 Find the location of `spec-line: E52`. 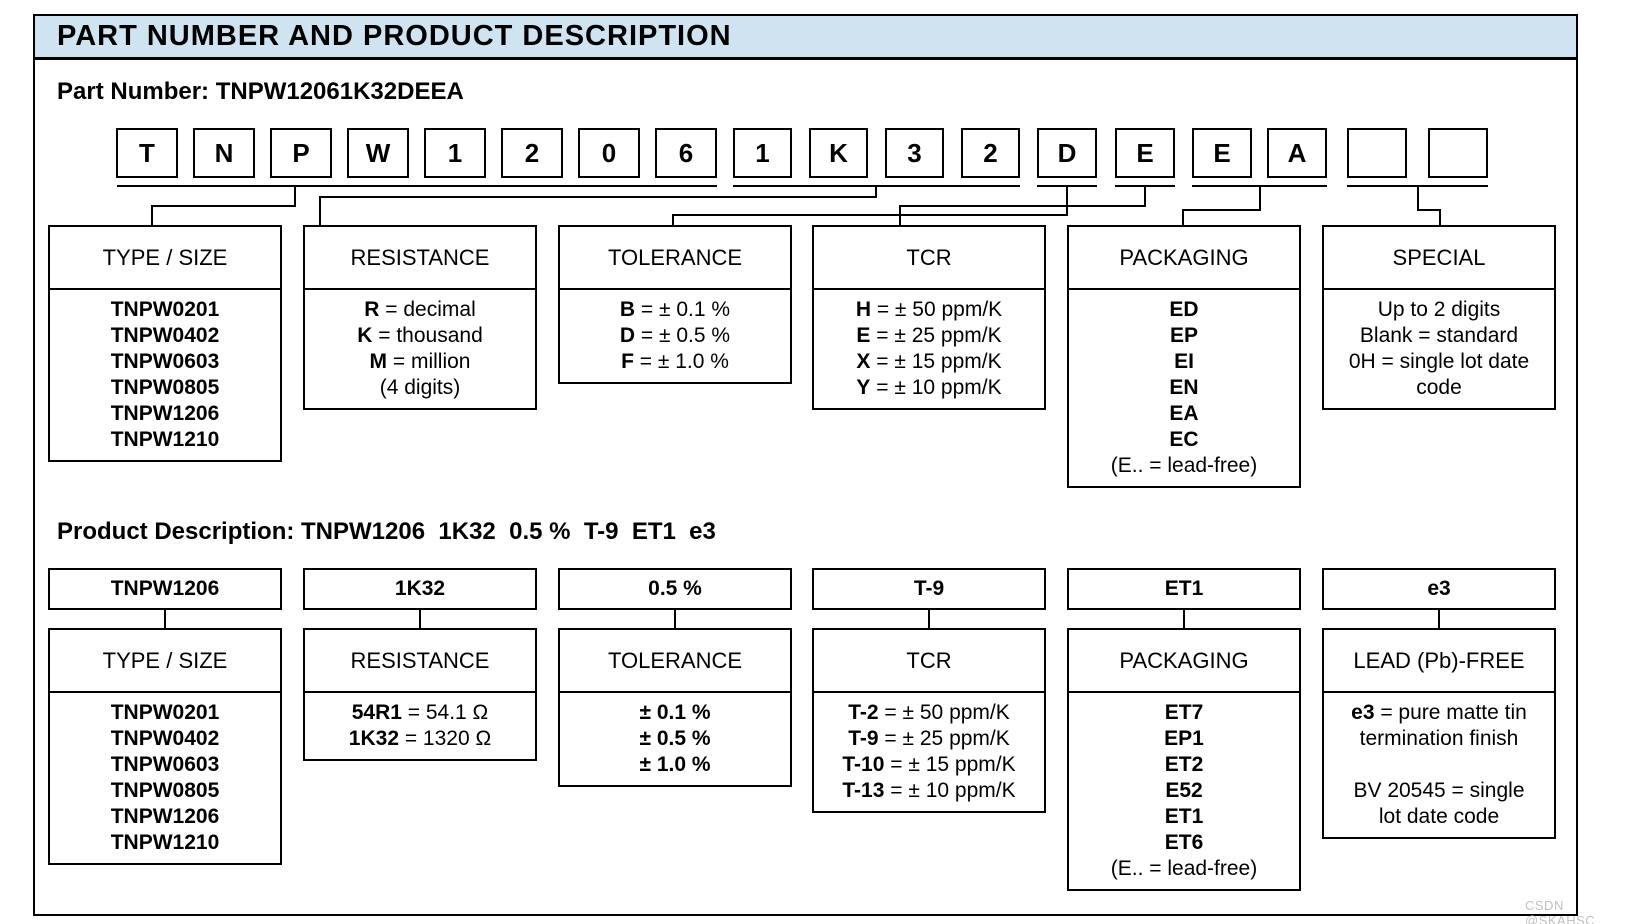

spec-line: E52 is located at coordinates (1184, 790).